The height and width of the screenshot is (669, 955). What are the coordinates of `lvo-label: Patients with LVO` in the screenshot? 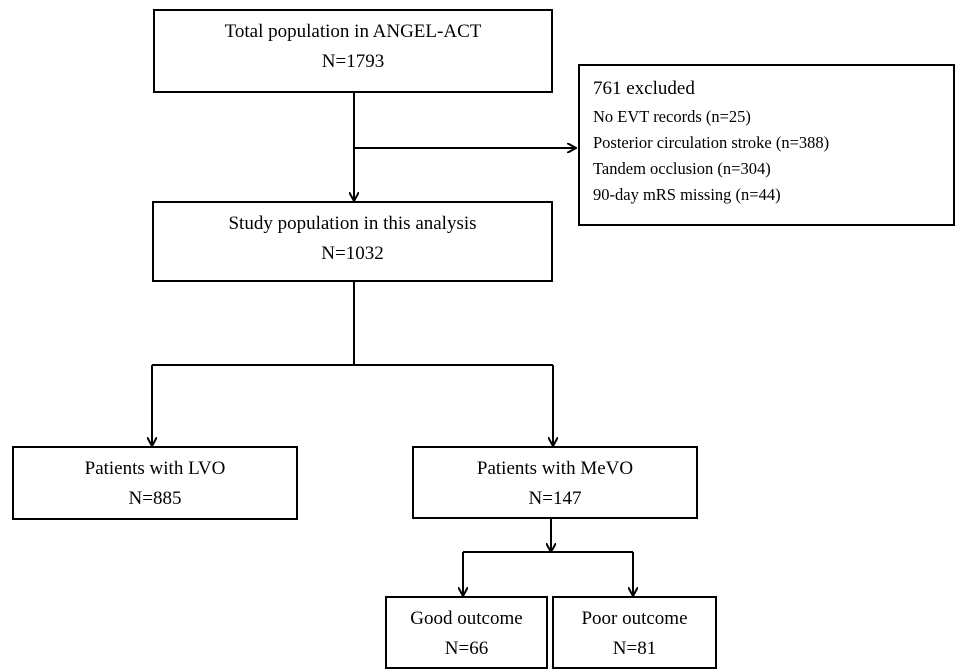 It's located at (155, 468).